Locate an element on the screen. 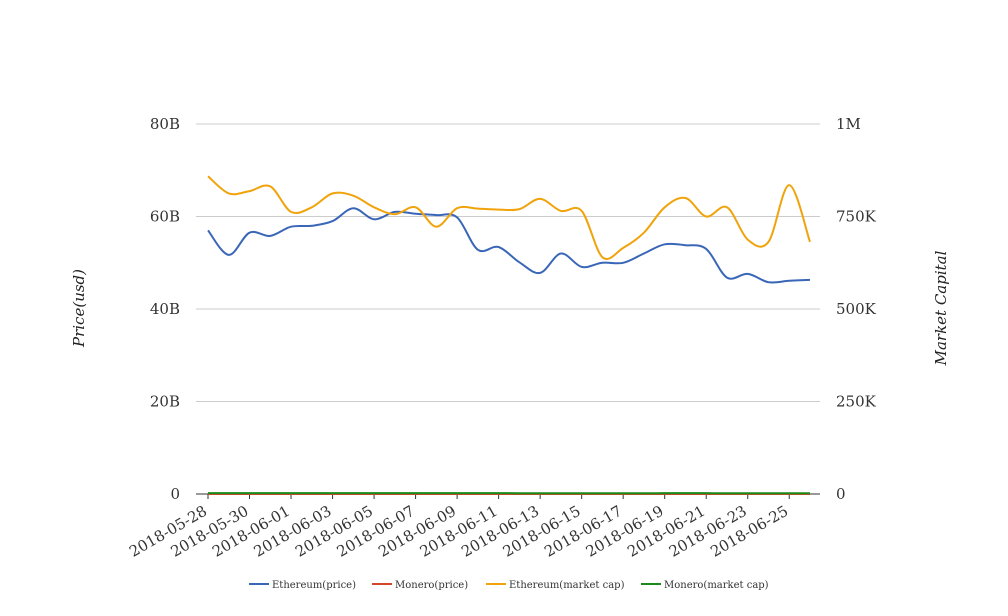  y-axis-left: 0 20B 40B 60B 80B is located at coordinates (165, 309).